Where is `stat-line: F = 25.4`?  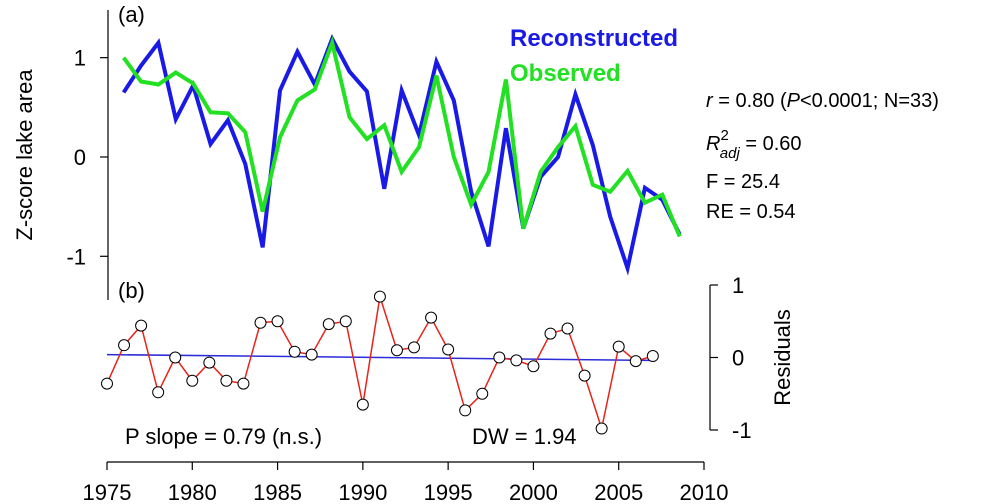 stat-line: F = 25.4 is located at coordinates (743, 182).